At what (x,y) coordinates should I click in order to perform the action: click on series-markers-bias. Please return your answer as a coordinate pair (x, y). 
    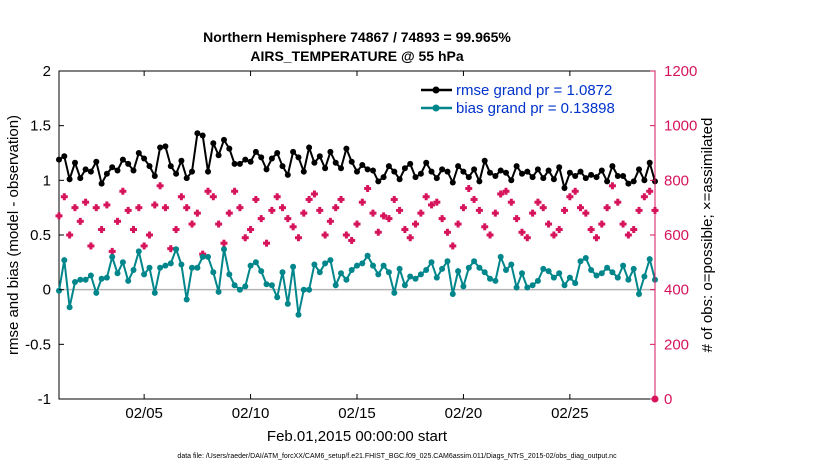
    Looking at the image, I should click on (357, 282).